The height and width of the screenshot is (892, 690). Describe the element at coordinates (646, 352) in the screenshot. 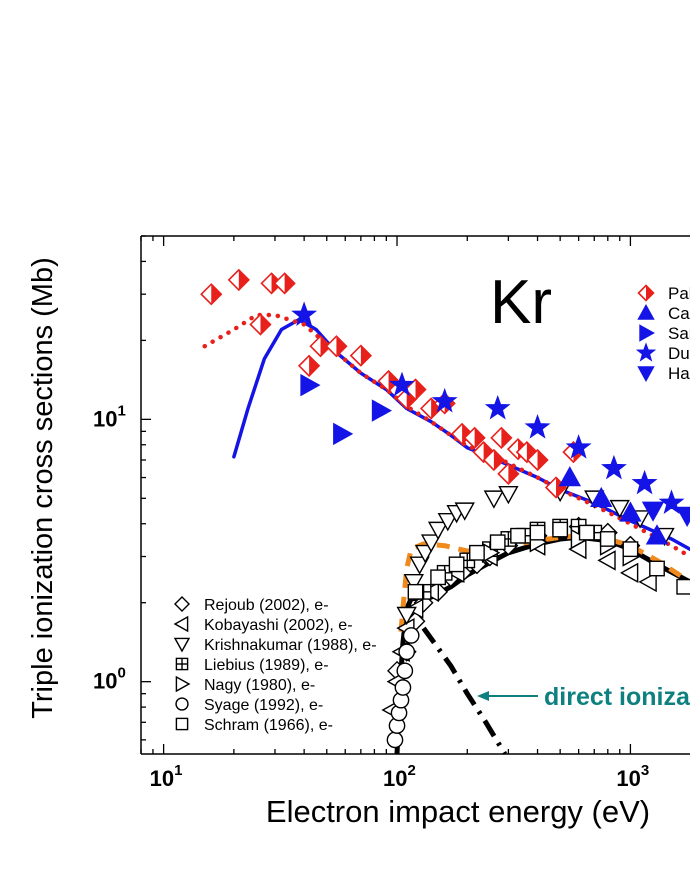

I see `ion-legend-marker-du` at that location.